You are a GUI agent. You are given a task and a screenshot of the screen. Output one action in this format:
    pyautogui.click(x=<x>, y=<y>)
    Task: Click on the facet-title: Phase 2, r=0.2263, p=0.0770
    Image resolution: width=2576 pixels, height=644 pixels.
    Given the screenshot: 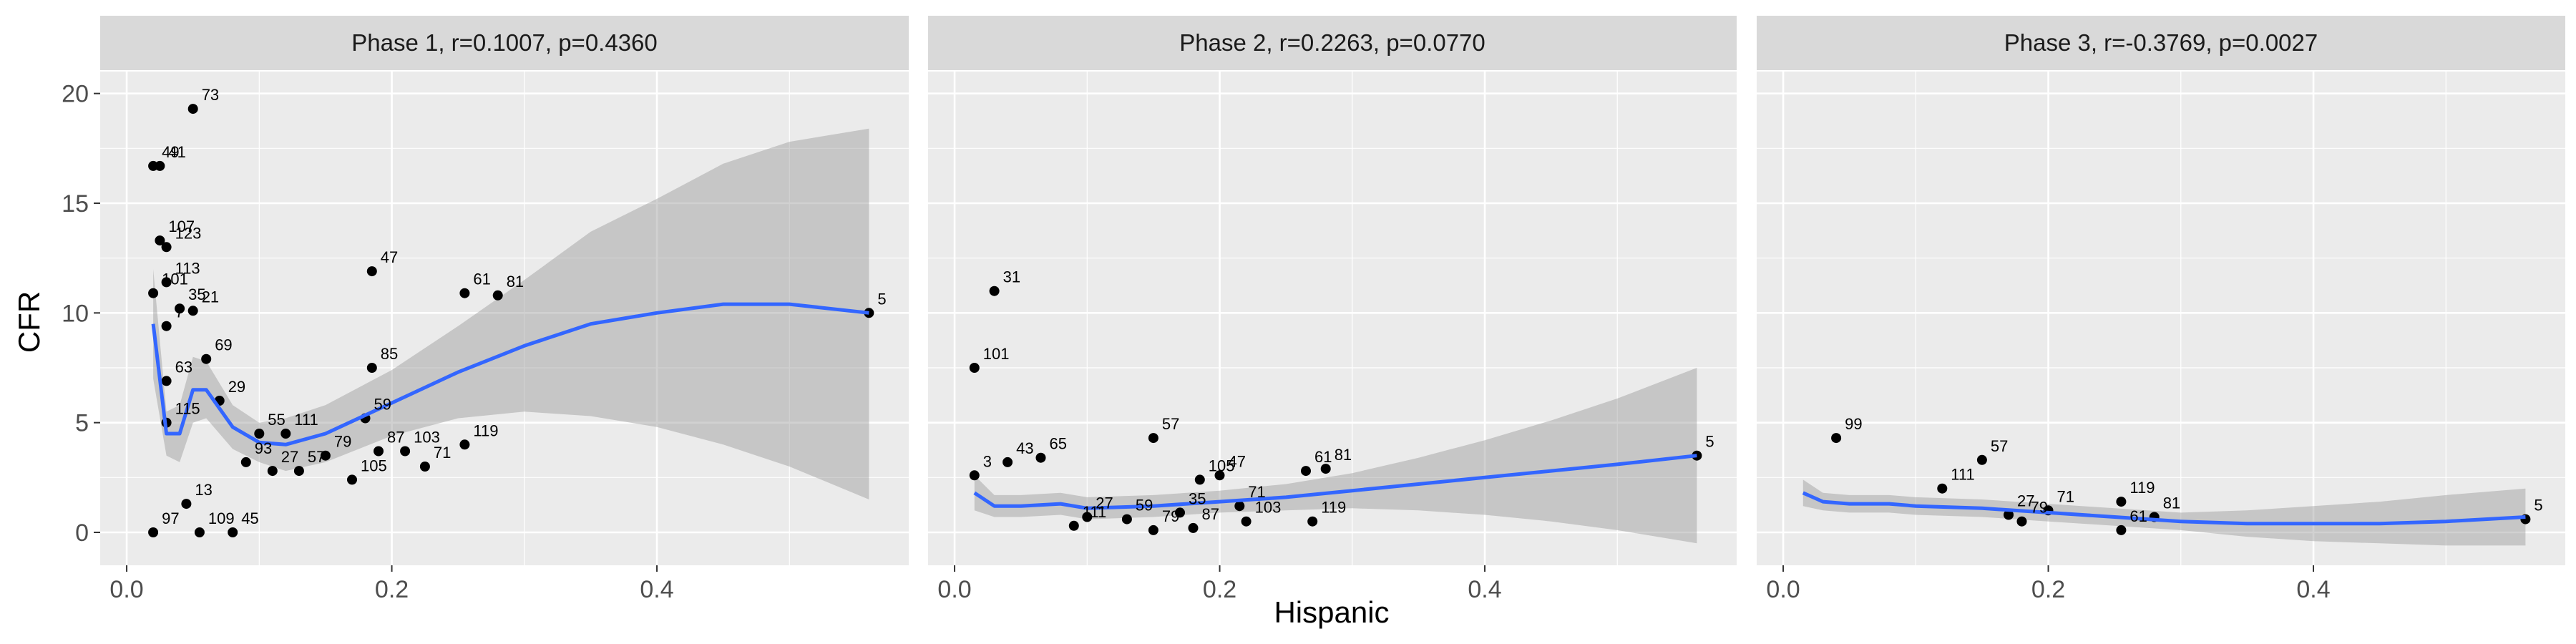 What is the action you would take?
    pyautogui.click(x=1332, y=42)
    